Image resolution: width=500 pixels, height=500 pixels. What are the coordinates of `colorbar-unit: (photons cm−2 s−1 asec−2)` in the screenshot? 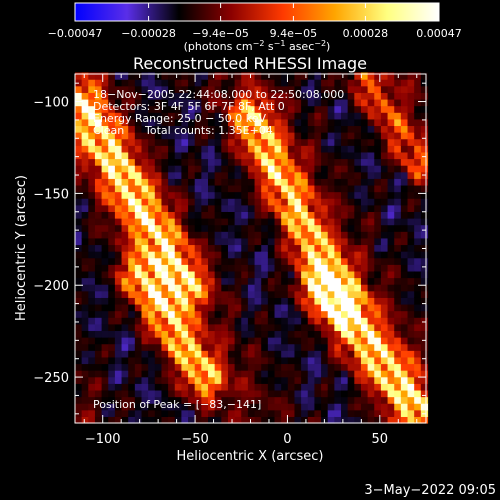 It's located at (257, 46).